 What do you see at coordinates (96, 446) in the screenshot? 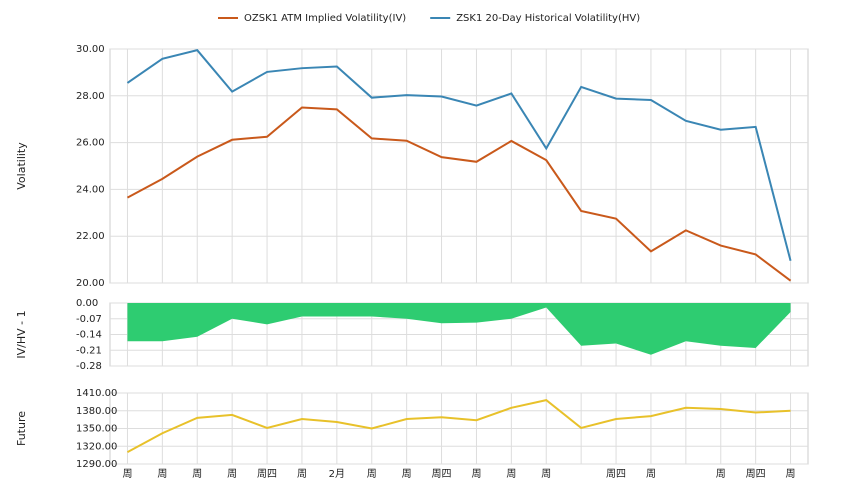
I see `y-tick-label: 1320.00` at bounding box center [96, 446].